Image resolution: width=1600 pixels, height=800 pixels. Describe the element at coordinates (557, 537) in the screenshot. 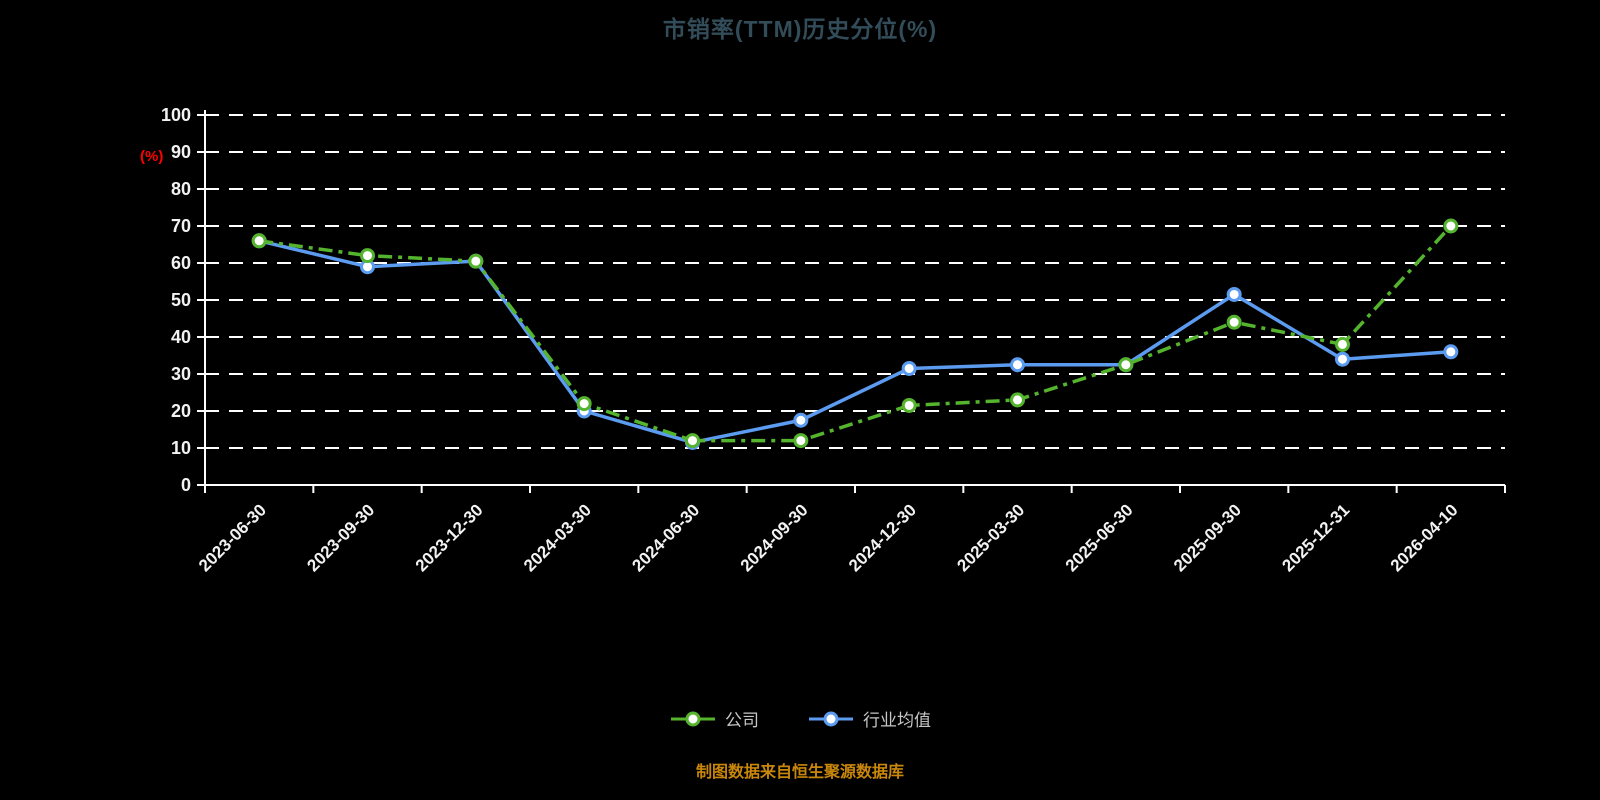

I see `x-tick-label: 2024-03-30` at that location.